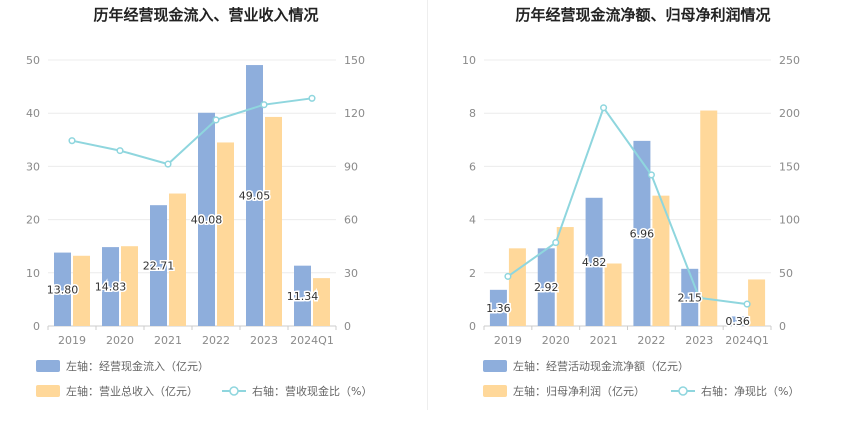 The width and height of the screenshot is (850, 437). Describe the element at coordinates (579, 391) in the screenshot. I see `legend-label: 左轴：归母净利润（亿元）` at that location.